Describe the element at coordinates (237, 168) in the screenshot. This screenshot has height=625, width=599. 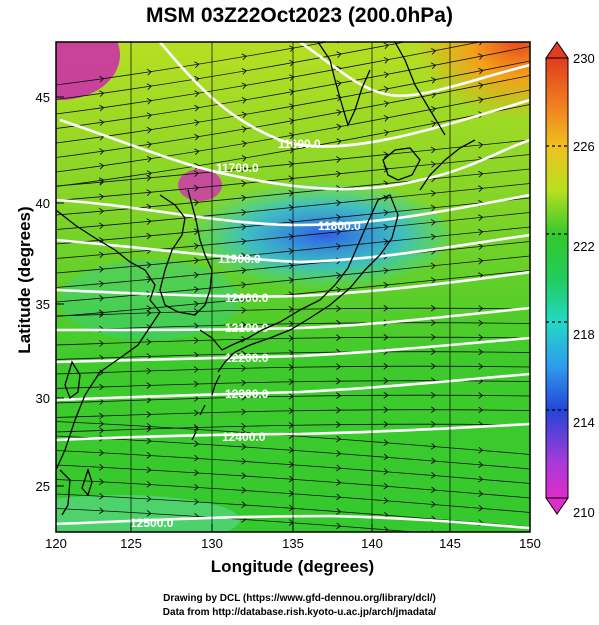
I see `contour-label: 11700.0` at that location.